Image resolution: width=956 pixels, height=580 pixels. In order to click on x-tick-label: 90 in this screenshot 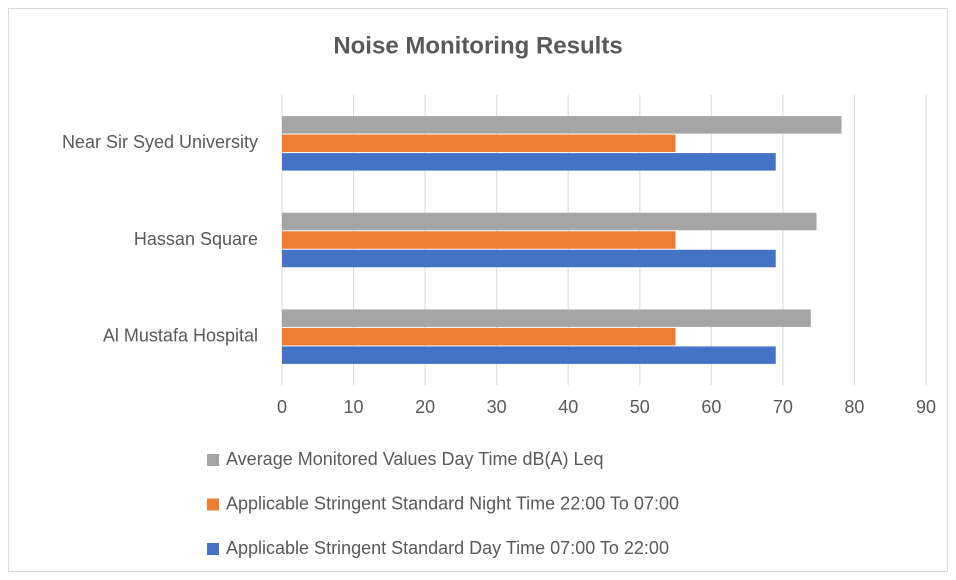, I will do `click(926, 407)`.